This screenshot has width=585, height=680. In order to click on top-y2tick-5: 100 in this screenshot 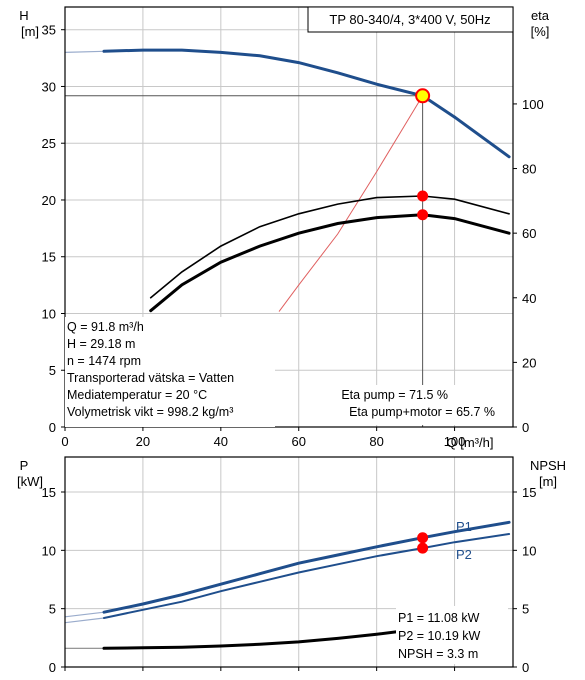, I will do `click(533, 104)`.